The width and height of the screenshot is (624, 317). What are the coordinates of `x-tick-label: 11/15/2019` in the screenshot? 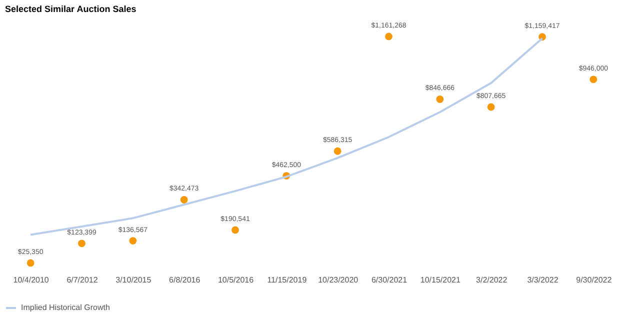 It's located at (287, 280).